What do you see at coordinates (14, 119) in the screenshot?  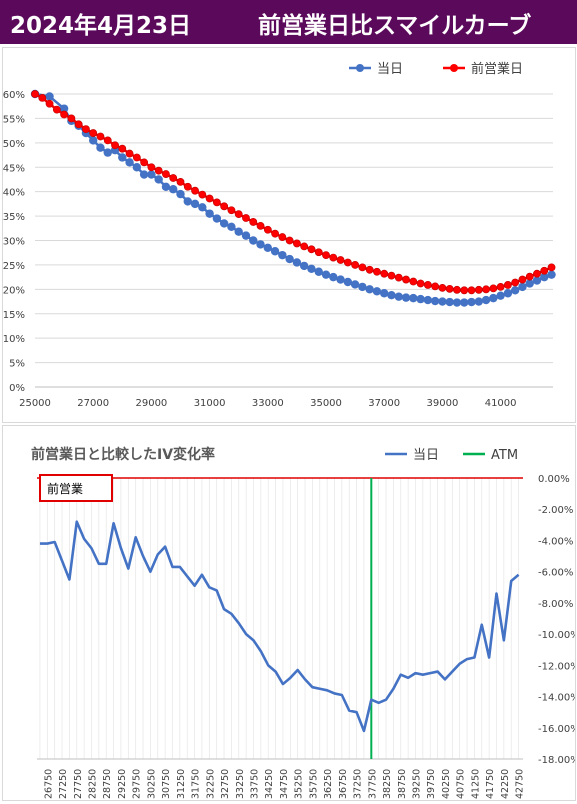 I see `y-tick-label: 55%` at bounding box center [14, 119].